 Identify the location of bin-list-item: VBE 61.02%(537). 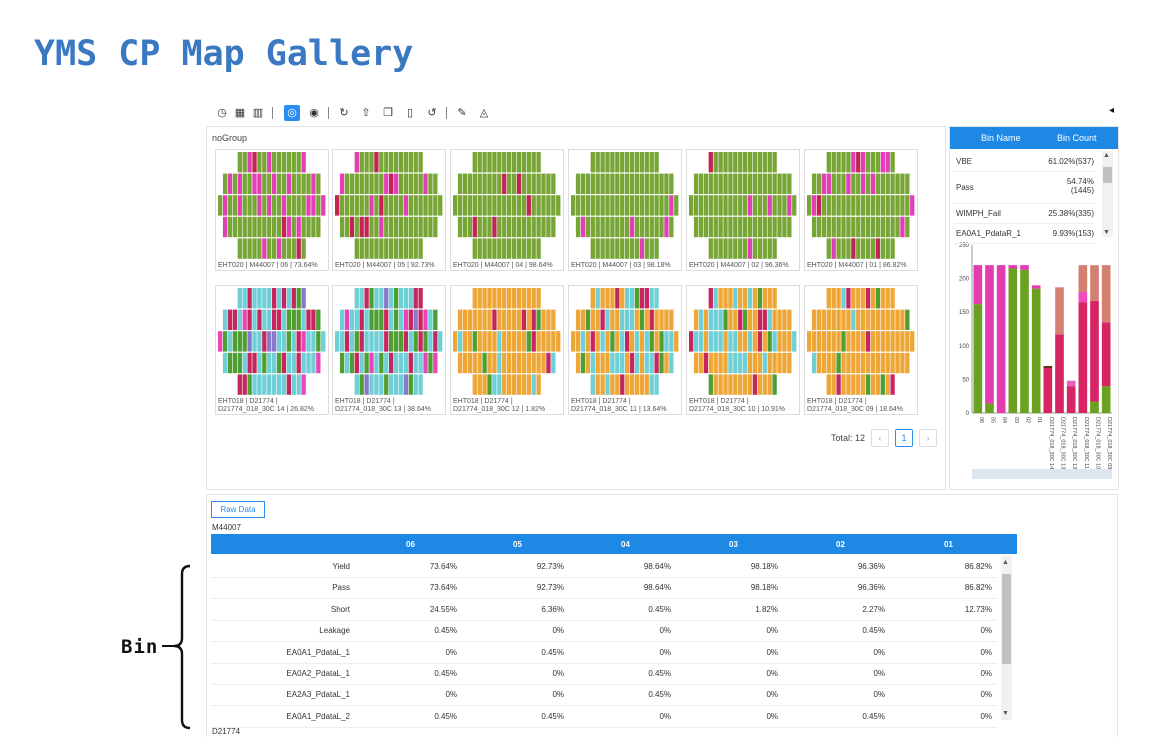
(1024, 162).